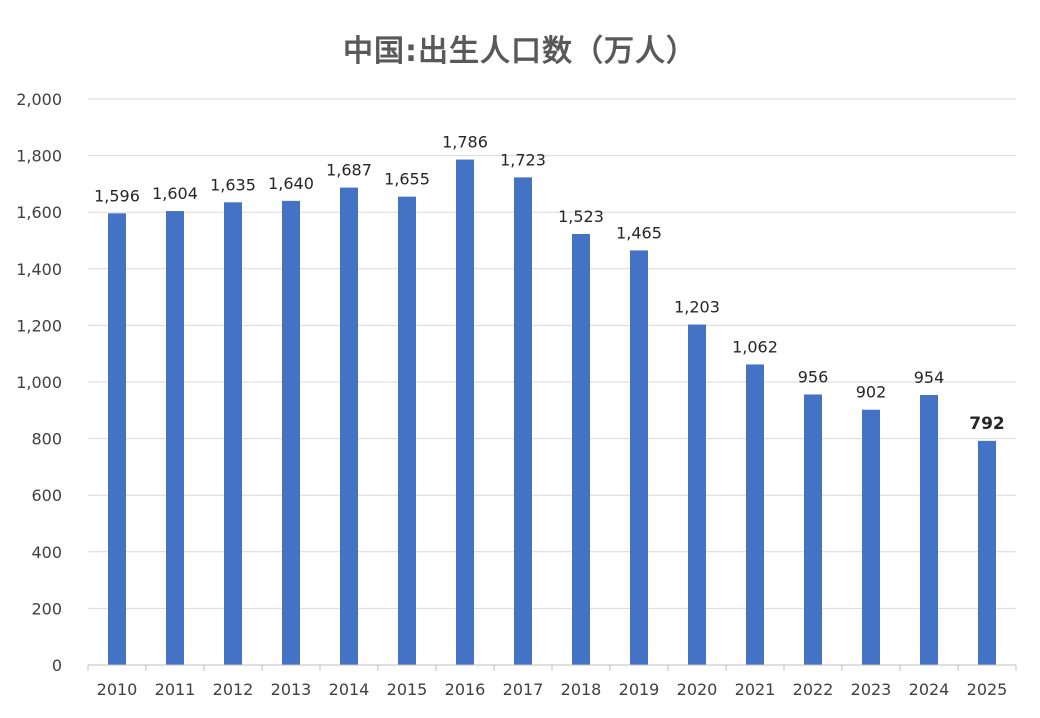  Describe the element at coordinates (39, 99) in the screenshot. I see `y-tick-label: 2,000` at that location.